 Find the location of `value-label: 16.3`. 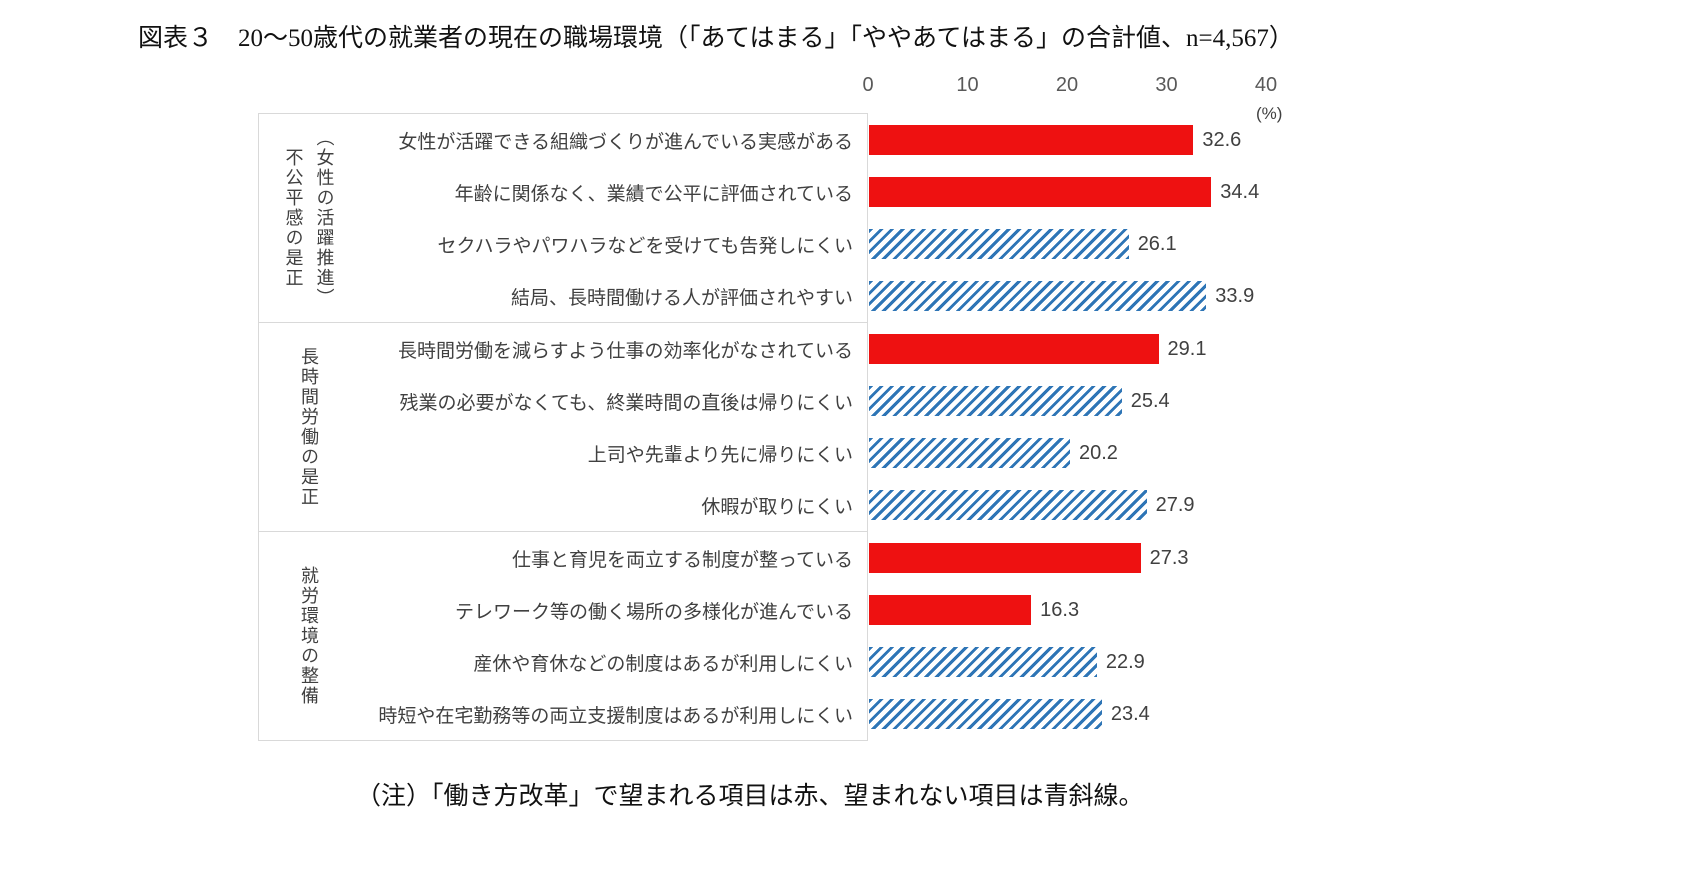

value-label: 16.3 is located at coordinates (1060, 609).